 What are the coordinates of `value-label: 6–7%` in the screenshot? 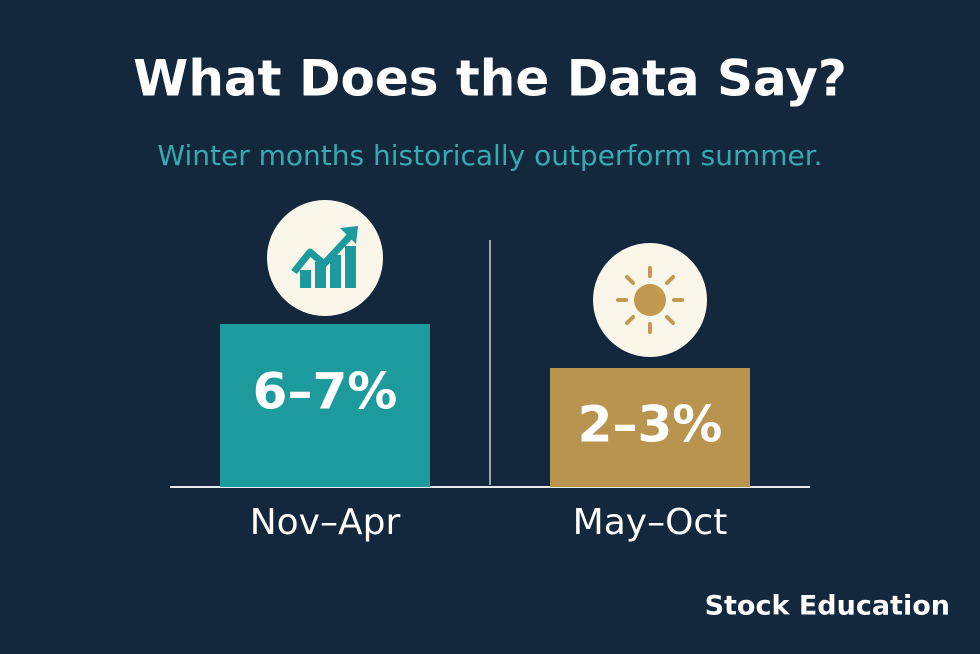 It's located at (325, 392).